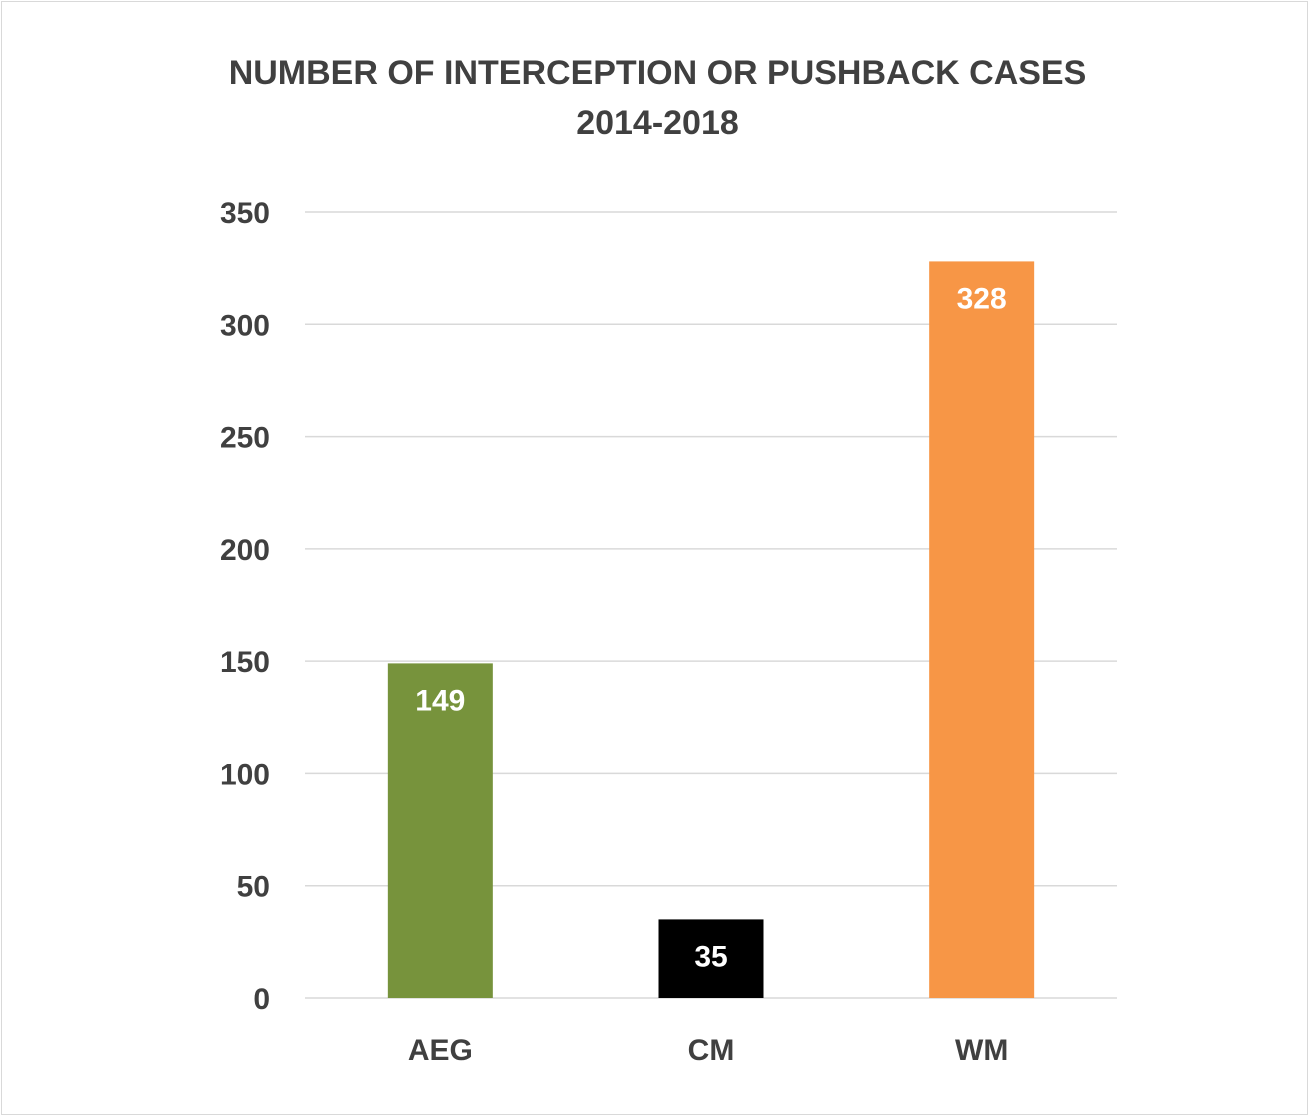  What do you see at coordinates (253, 887) in the screenshot?
I see `y-tick-label: 50` at bounding box center [253, 887].